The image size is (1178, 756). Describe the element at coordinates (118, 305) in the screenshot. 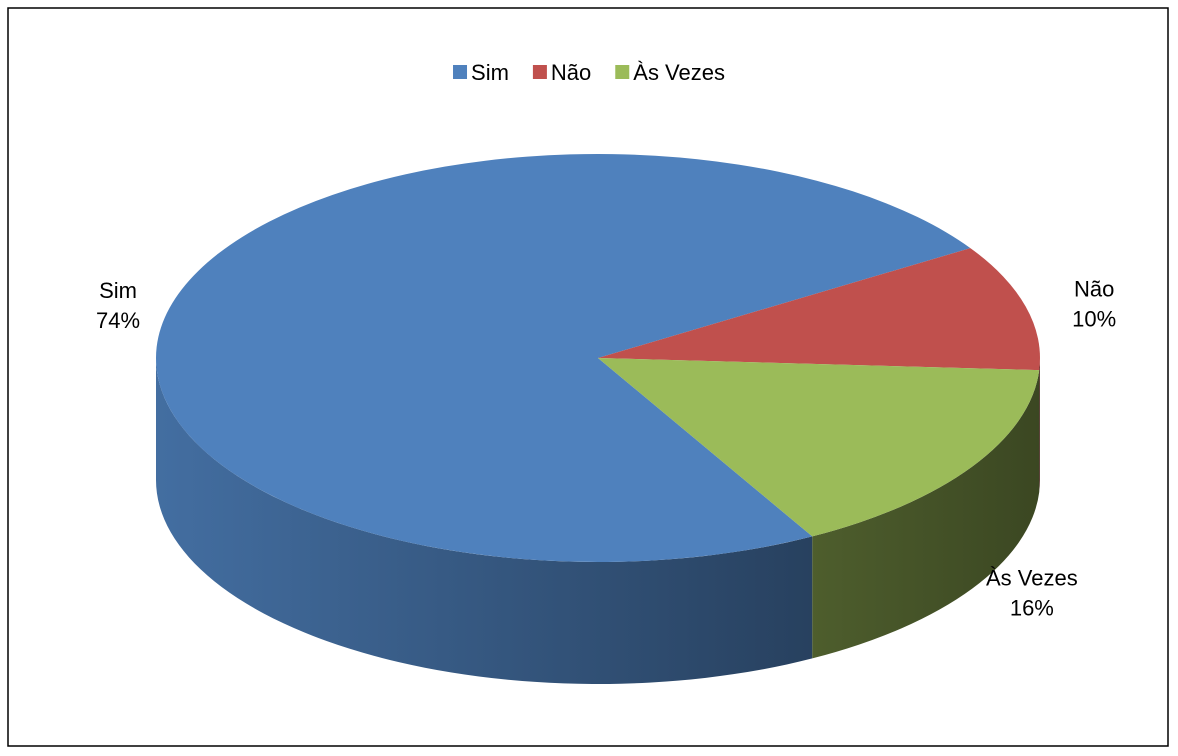

I see `data-label: Sim 74%` at that location.